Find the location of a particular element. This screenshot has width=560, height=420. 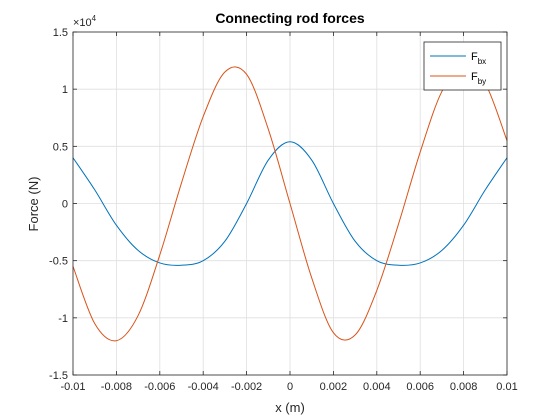

x-axis-label: x (m) is located at coordinates (290, 407).